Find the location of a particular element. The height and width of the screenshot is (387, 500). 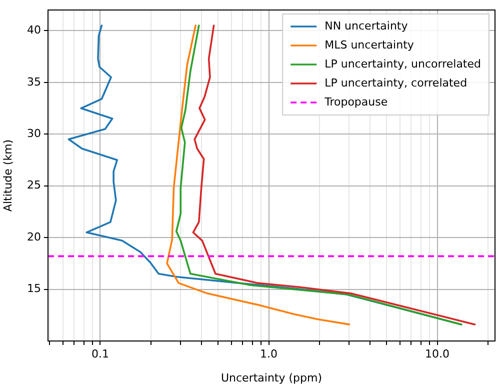

legend-label: Tropopause is located at coordinates (356, 101).